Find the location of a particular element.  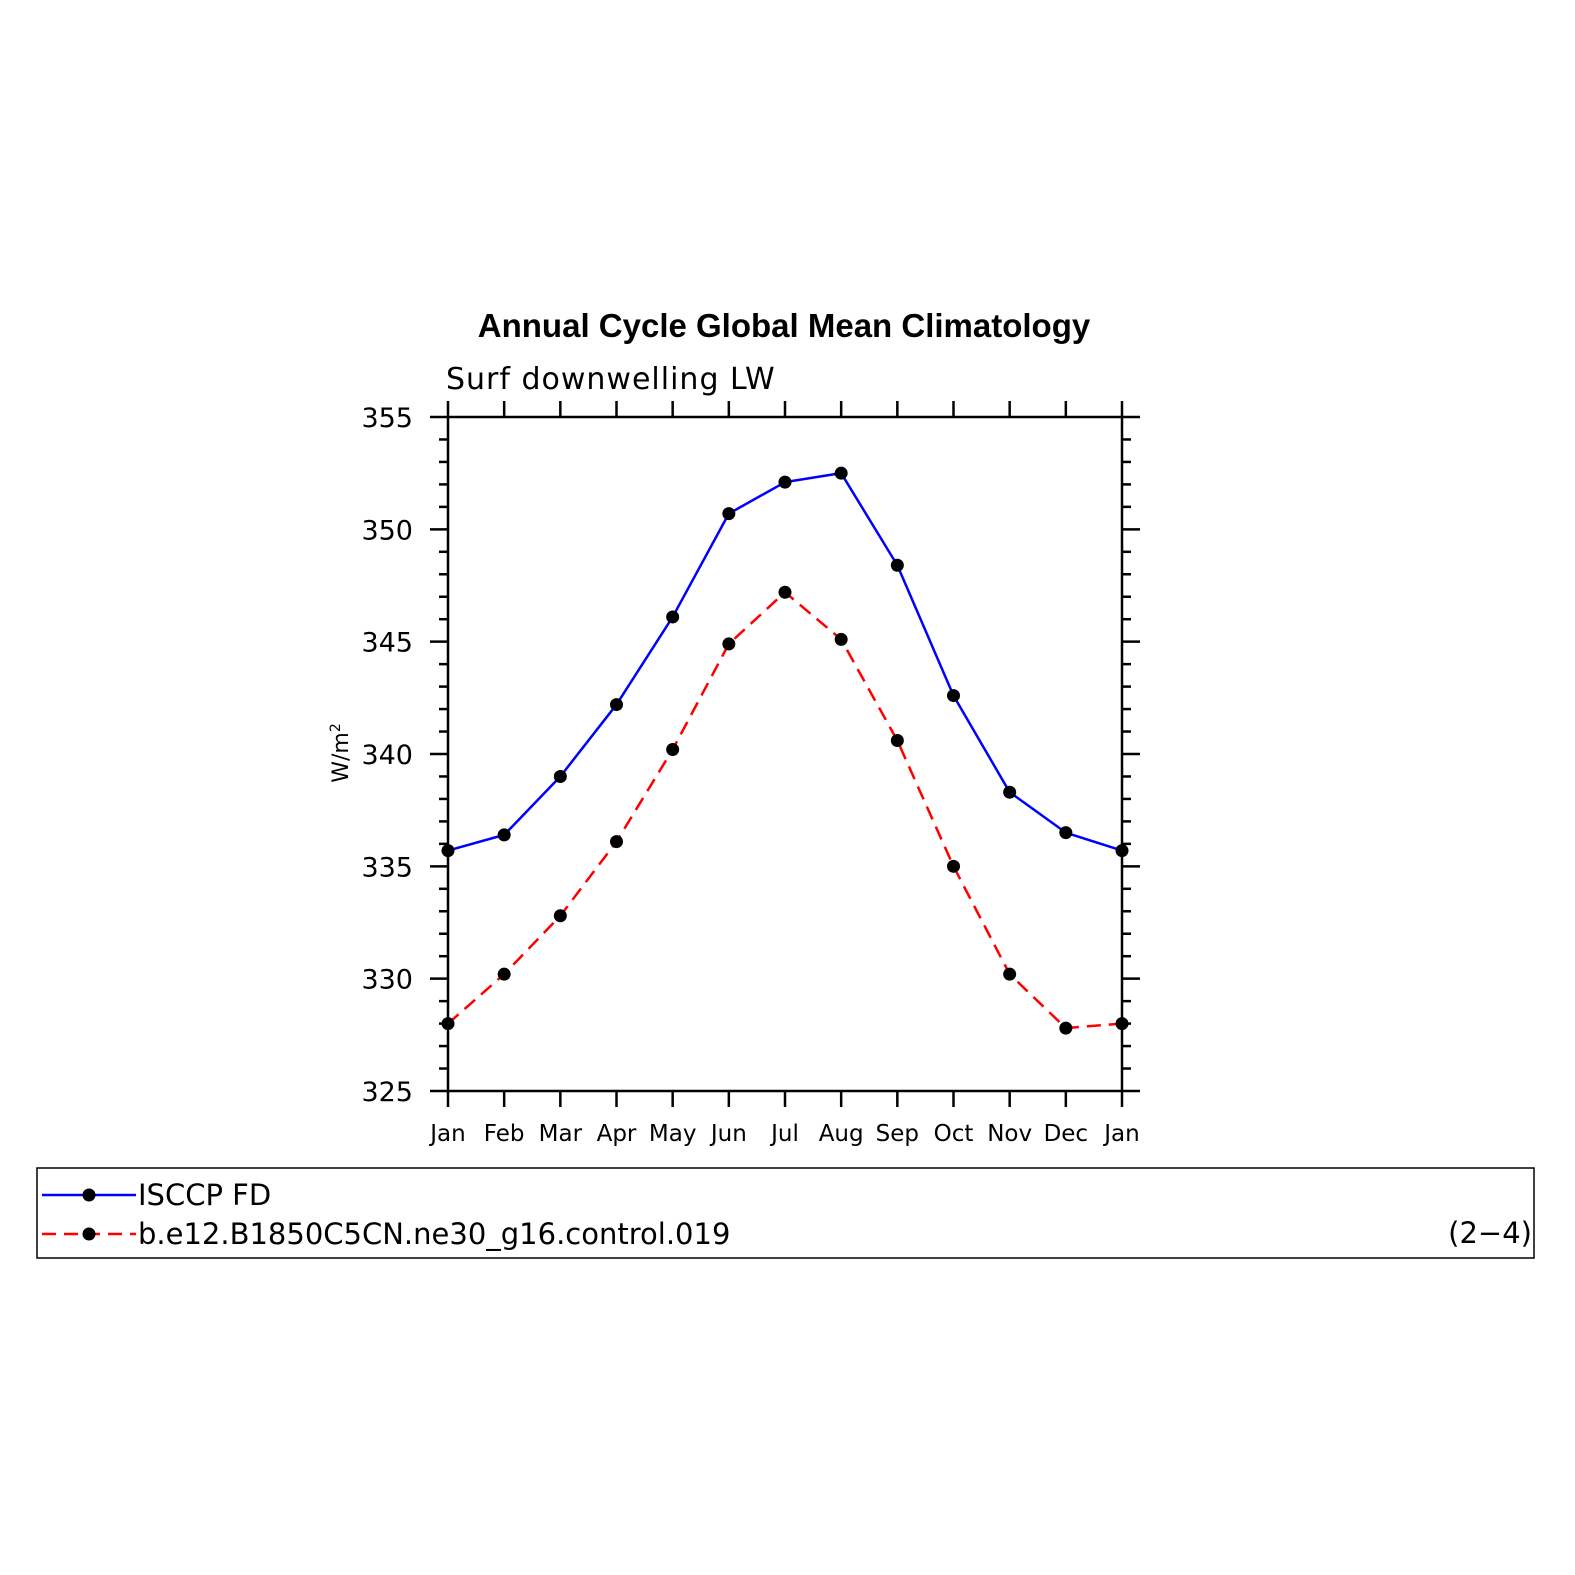

panel-label: (2−4) is located at coordinates (1490, 1233).